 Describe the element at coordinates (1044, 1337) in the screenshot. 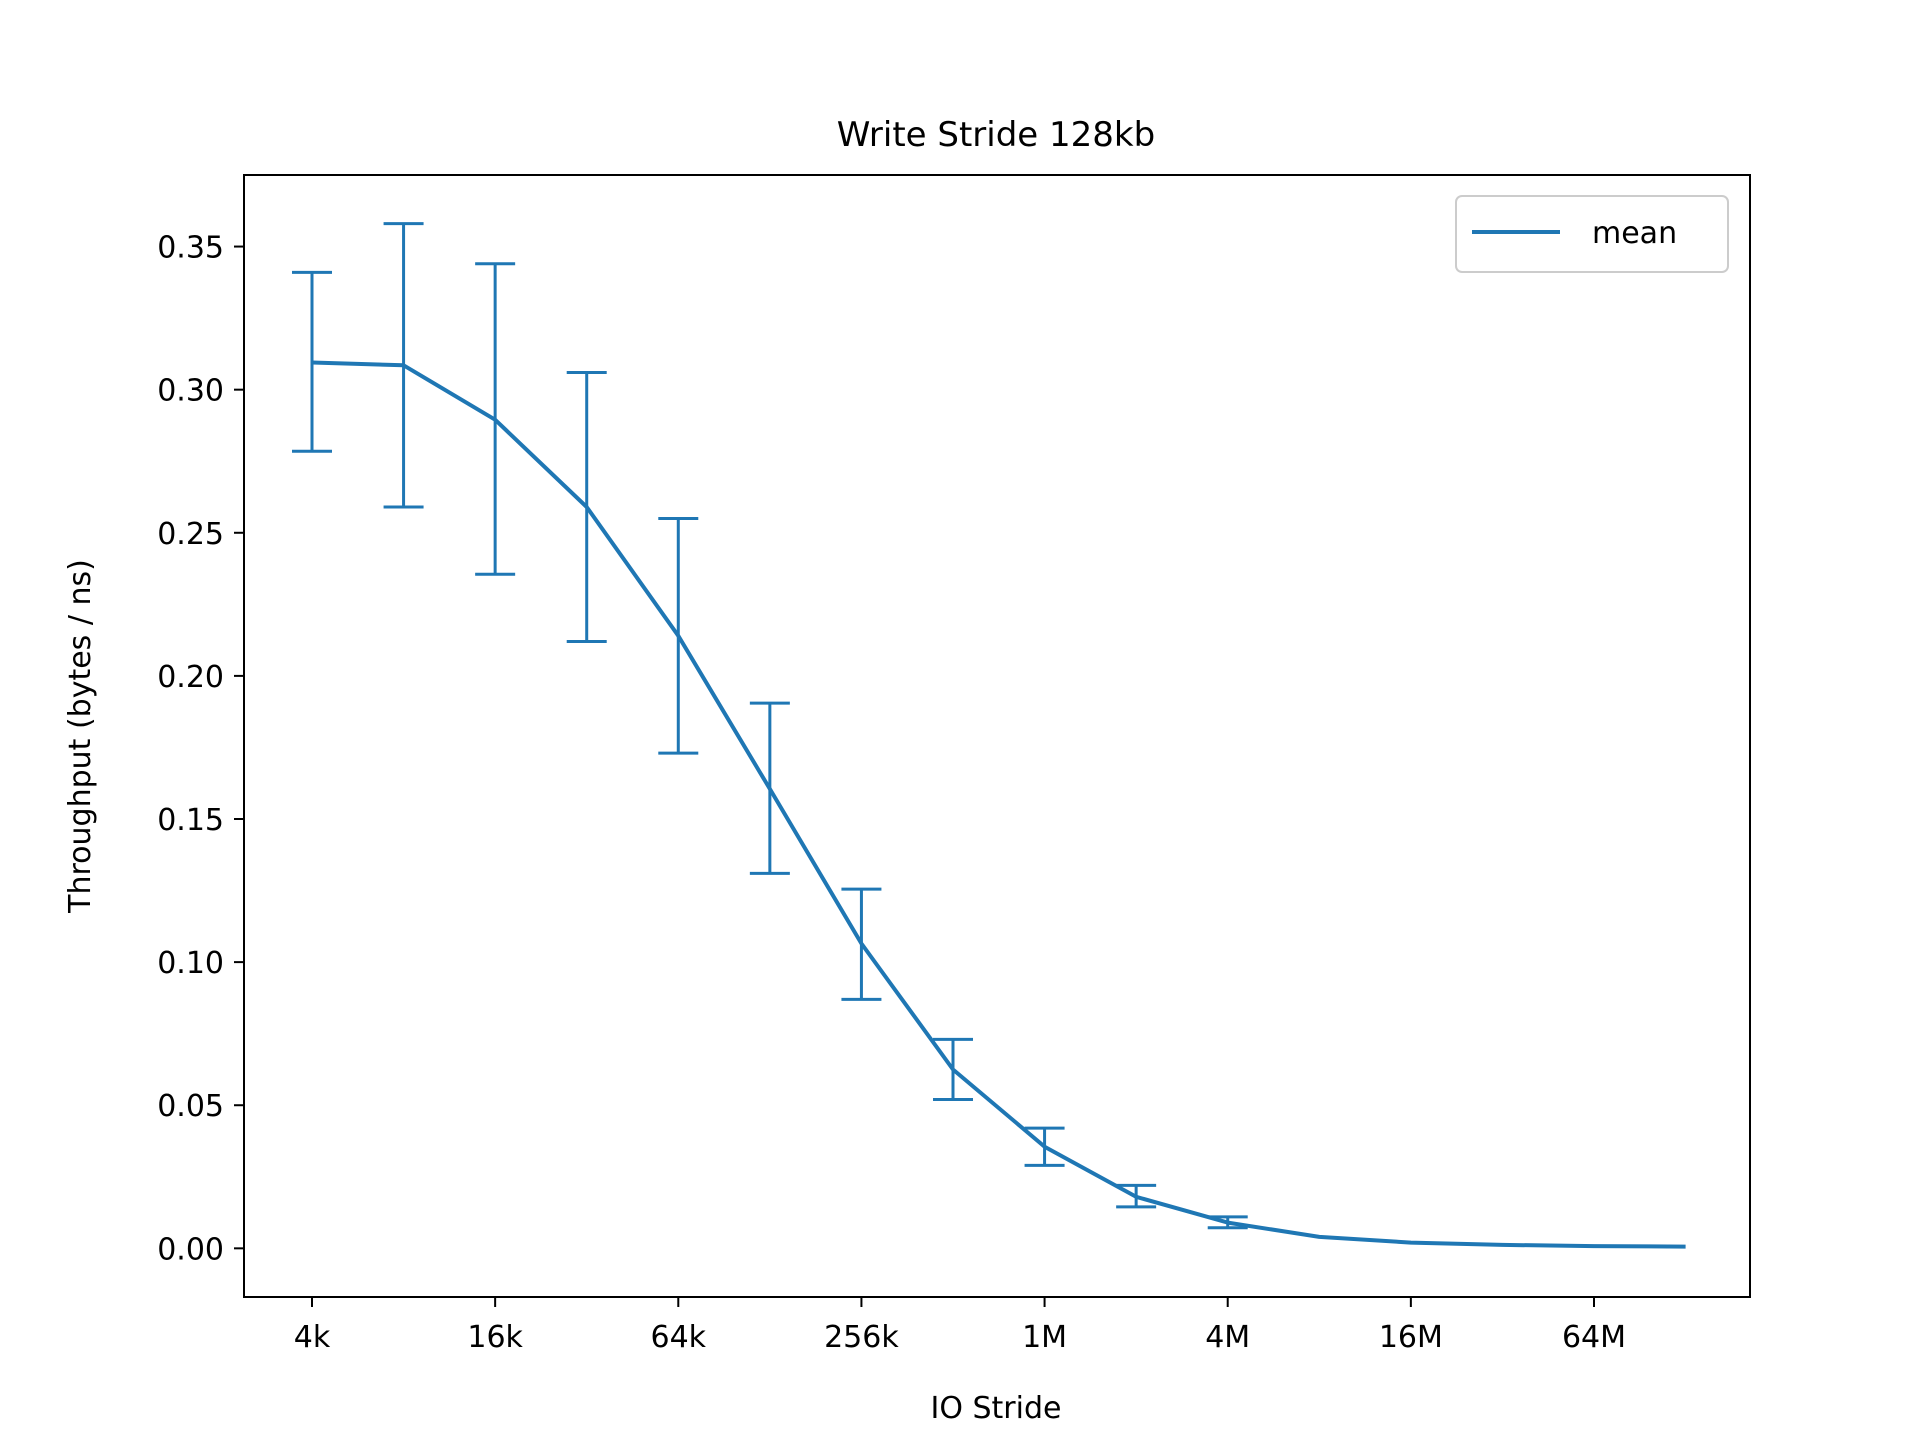

I see `x-tick-label: 1M` at that location.